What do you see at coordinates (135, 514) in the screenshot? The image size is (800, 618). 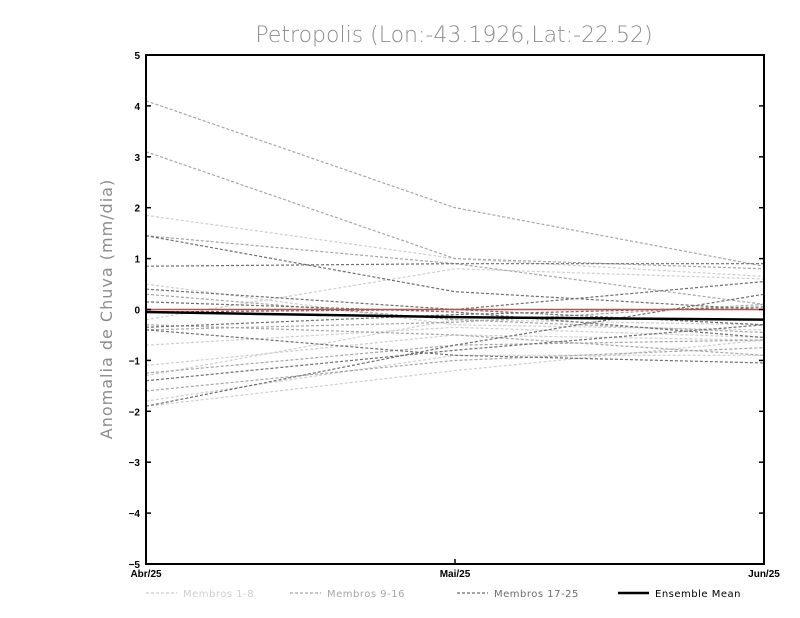 I see `y-tick-label: −4` at bounding box center [135, 514].